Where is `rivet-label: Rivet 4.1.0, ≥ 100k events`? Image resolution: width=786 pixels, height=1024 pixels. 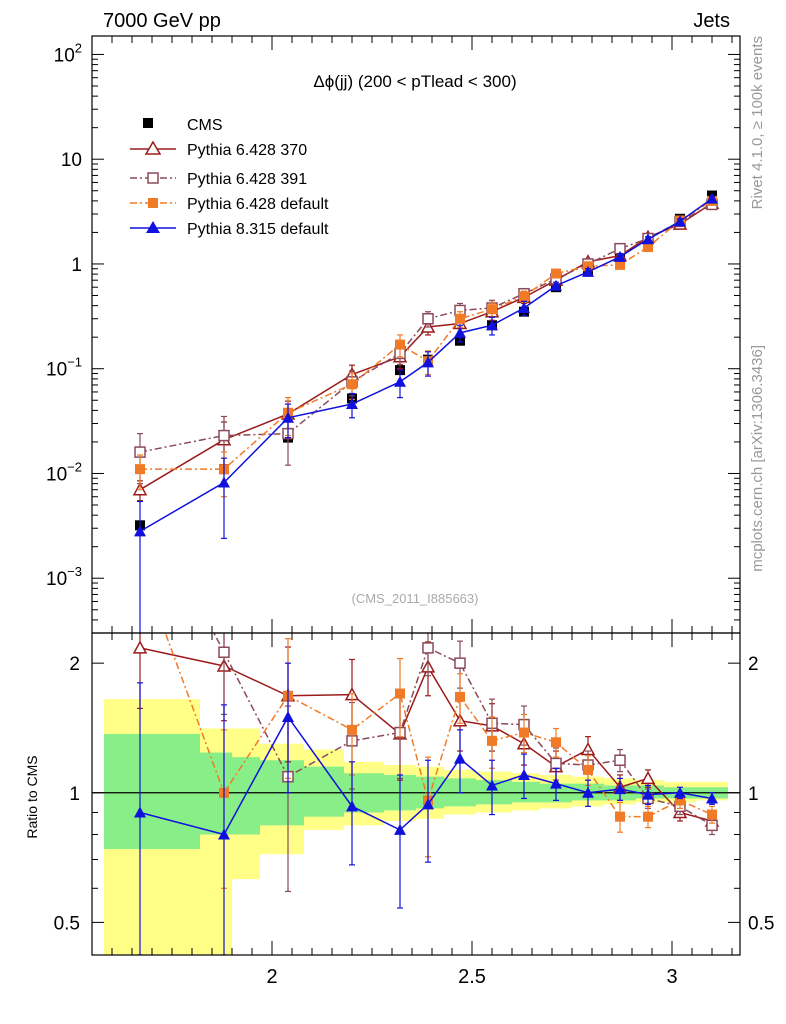 rivet-label: Rivet 4.1.0, ≥ 100k events is located at coordinates (757, 122).